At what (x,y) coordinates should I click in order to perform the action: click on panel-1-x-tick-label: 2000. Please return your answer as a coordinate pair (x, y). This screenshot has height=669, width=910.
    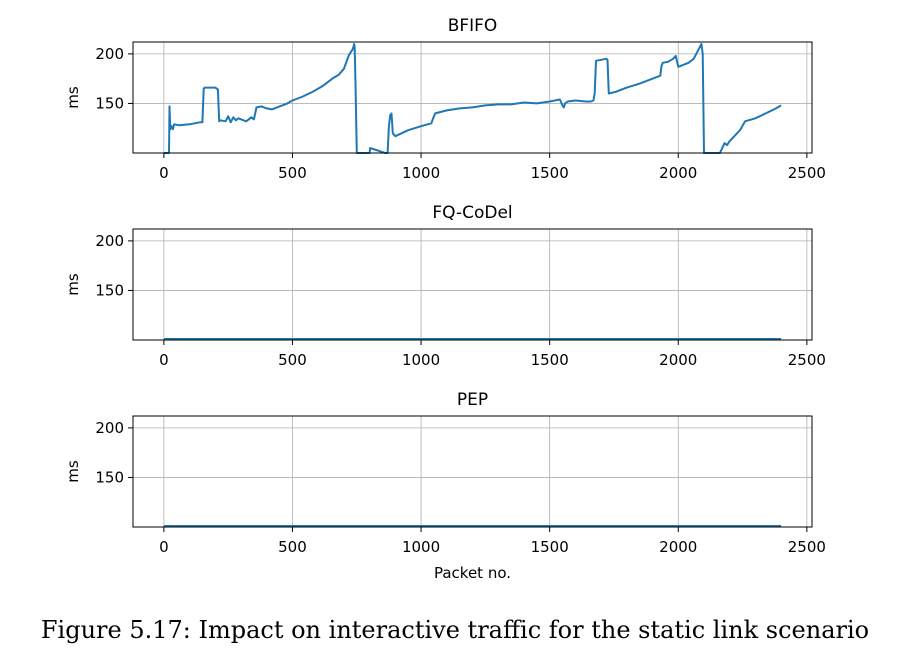
    Looking at the image, I should click on (678, 173).